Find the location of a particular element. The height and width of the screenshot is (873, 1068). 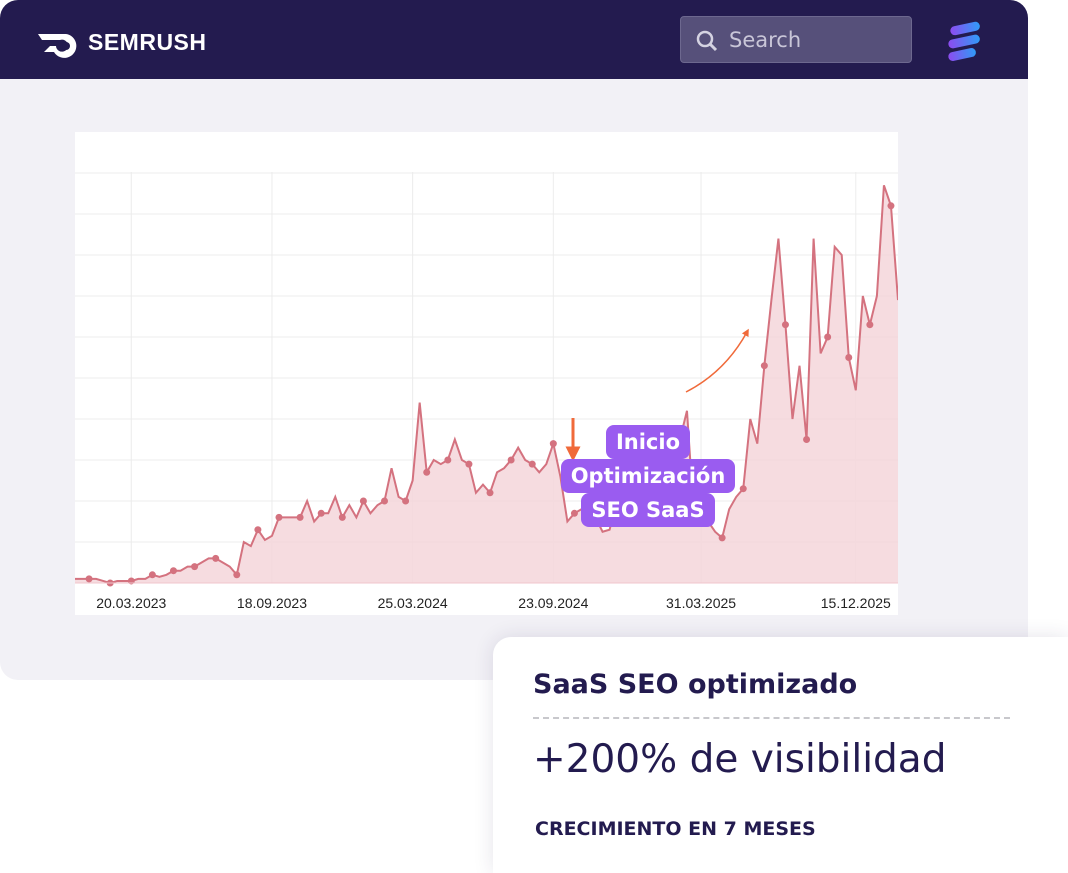

annotation: Inicio Optimización SEO SaaS is located at coordinates (648, 476).